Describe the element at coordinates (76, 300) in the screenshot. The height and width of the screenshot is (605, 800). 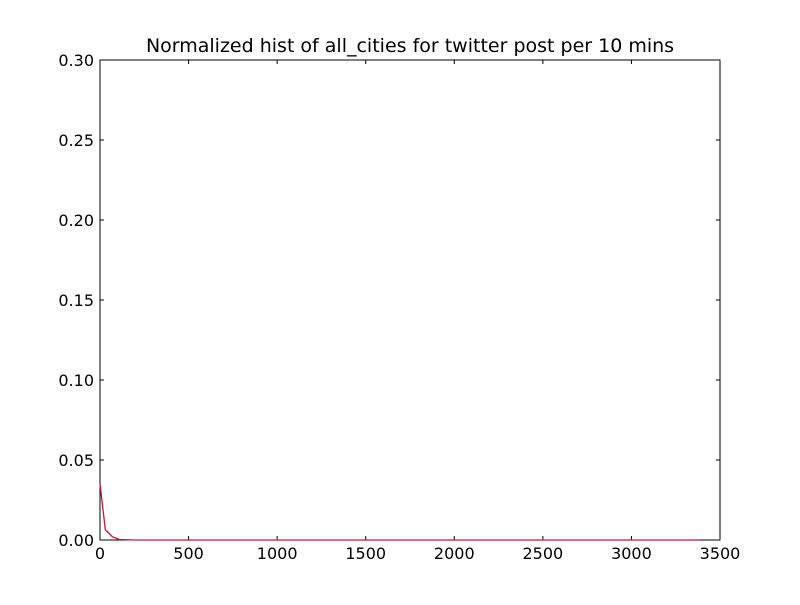
I see `y-tick-label: 0.15` at that location.